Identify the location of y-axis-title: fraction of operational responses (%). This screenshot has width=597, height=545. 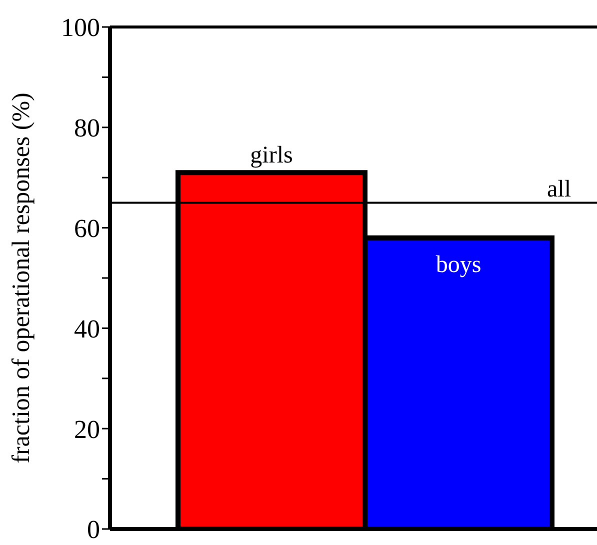
(21, 278).